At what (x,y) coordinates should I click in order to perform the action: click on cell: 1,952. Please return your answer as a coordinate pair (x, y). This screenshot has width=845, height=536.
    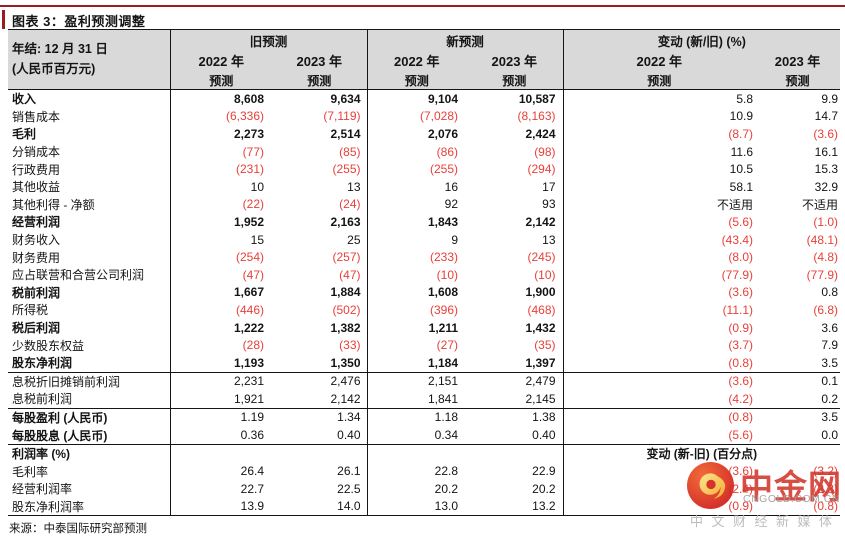
    Looking at the image, I should click on (220, 222).